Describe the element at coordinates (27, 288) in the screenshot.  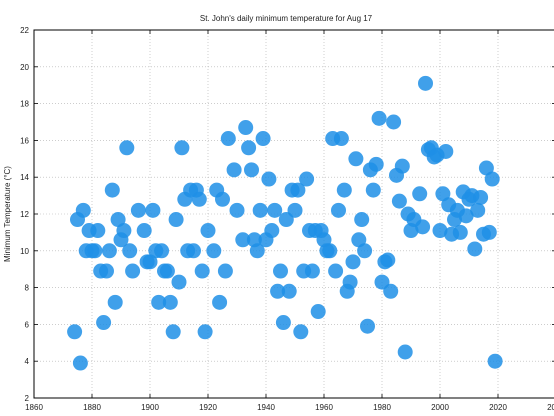
I see `y-tick-label: 8` at that location.